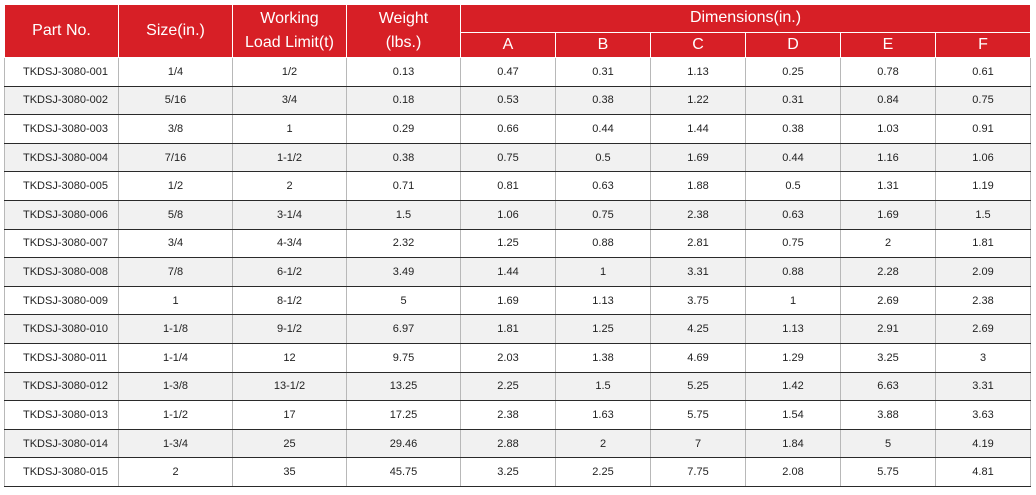 Image resolution: width=1036 pixels, height=495 pixels. I want to click on header-dim-e: E, so click(888, 45).